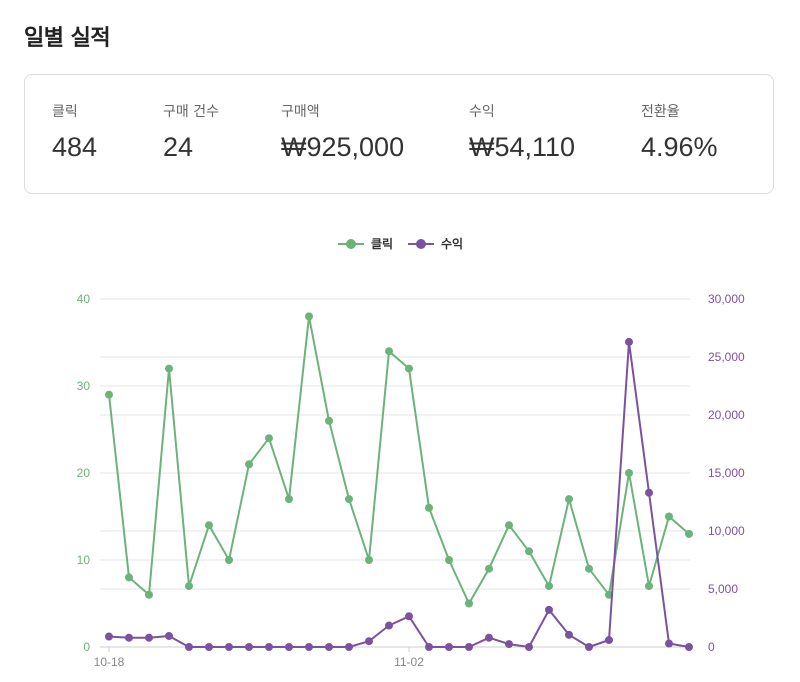  What do you see at coordinates (84, 560) in the screenshot?
I see `y-left-tick-label: 10` at bounding box center [84, 560].